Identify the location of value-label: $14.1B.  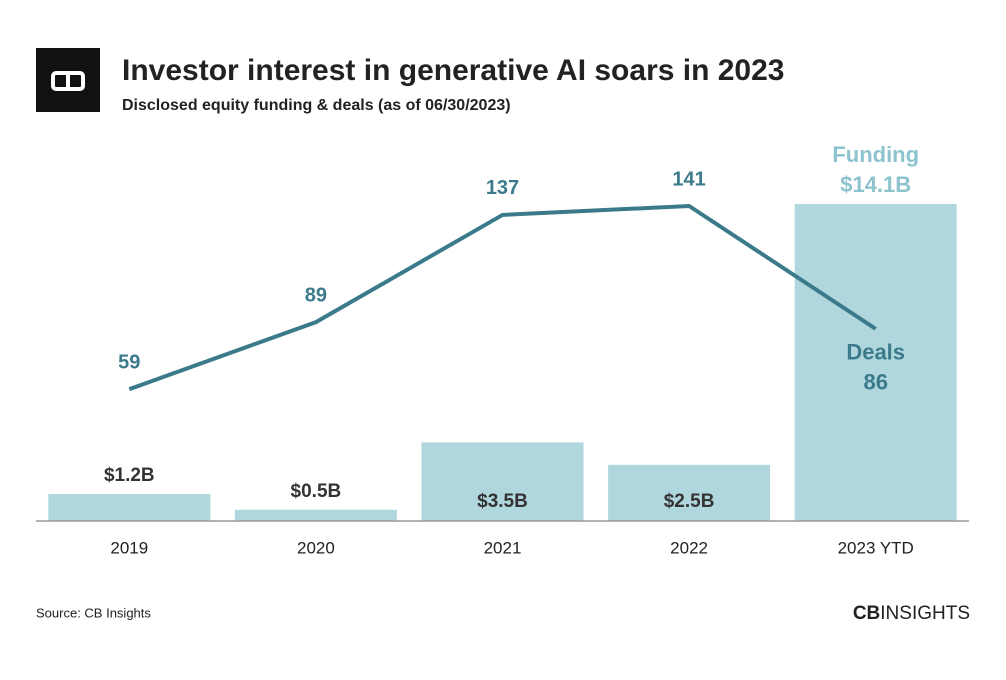
(875, 184).